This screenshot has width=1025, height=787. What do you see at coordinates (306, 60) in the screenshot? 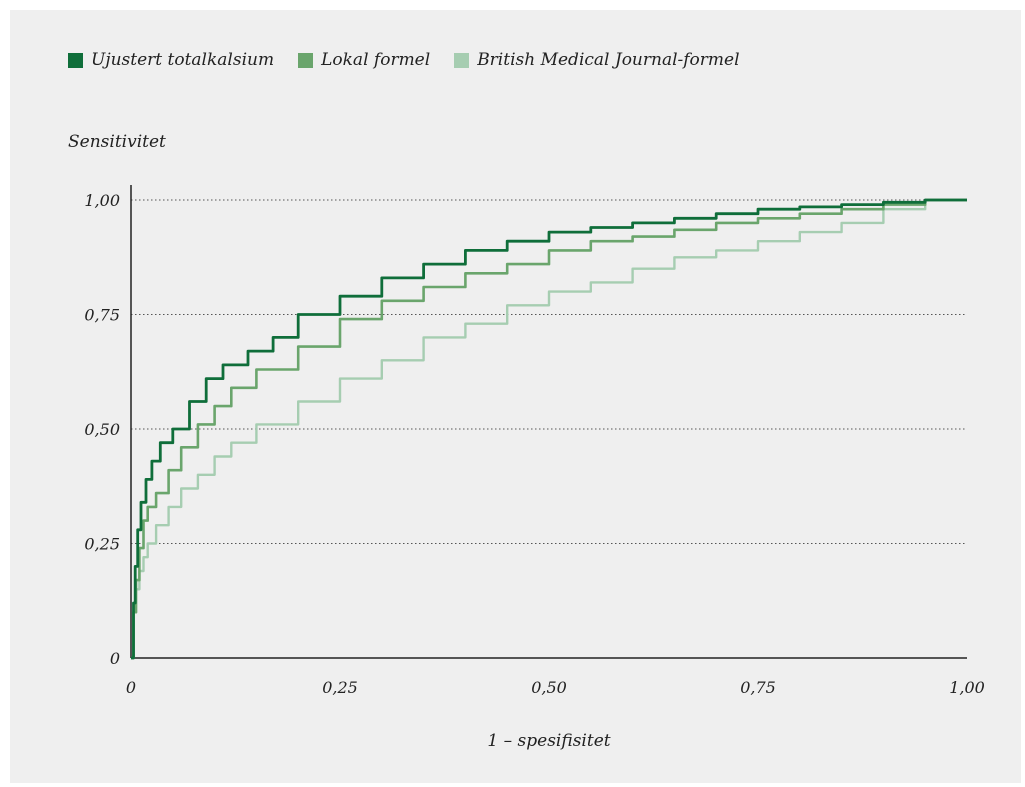
I see `legend-swatch-lokal` at bounding box center [306, 60].